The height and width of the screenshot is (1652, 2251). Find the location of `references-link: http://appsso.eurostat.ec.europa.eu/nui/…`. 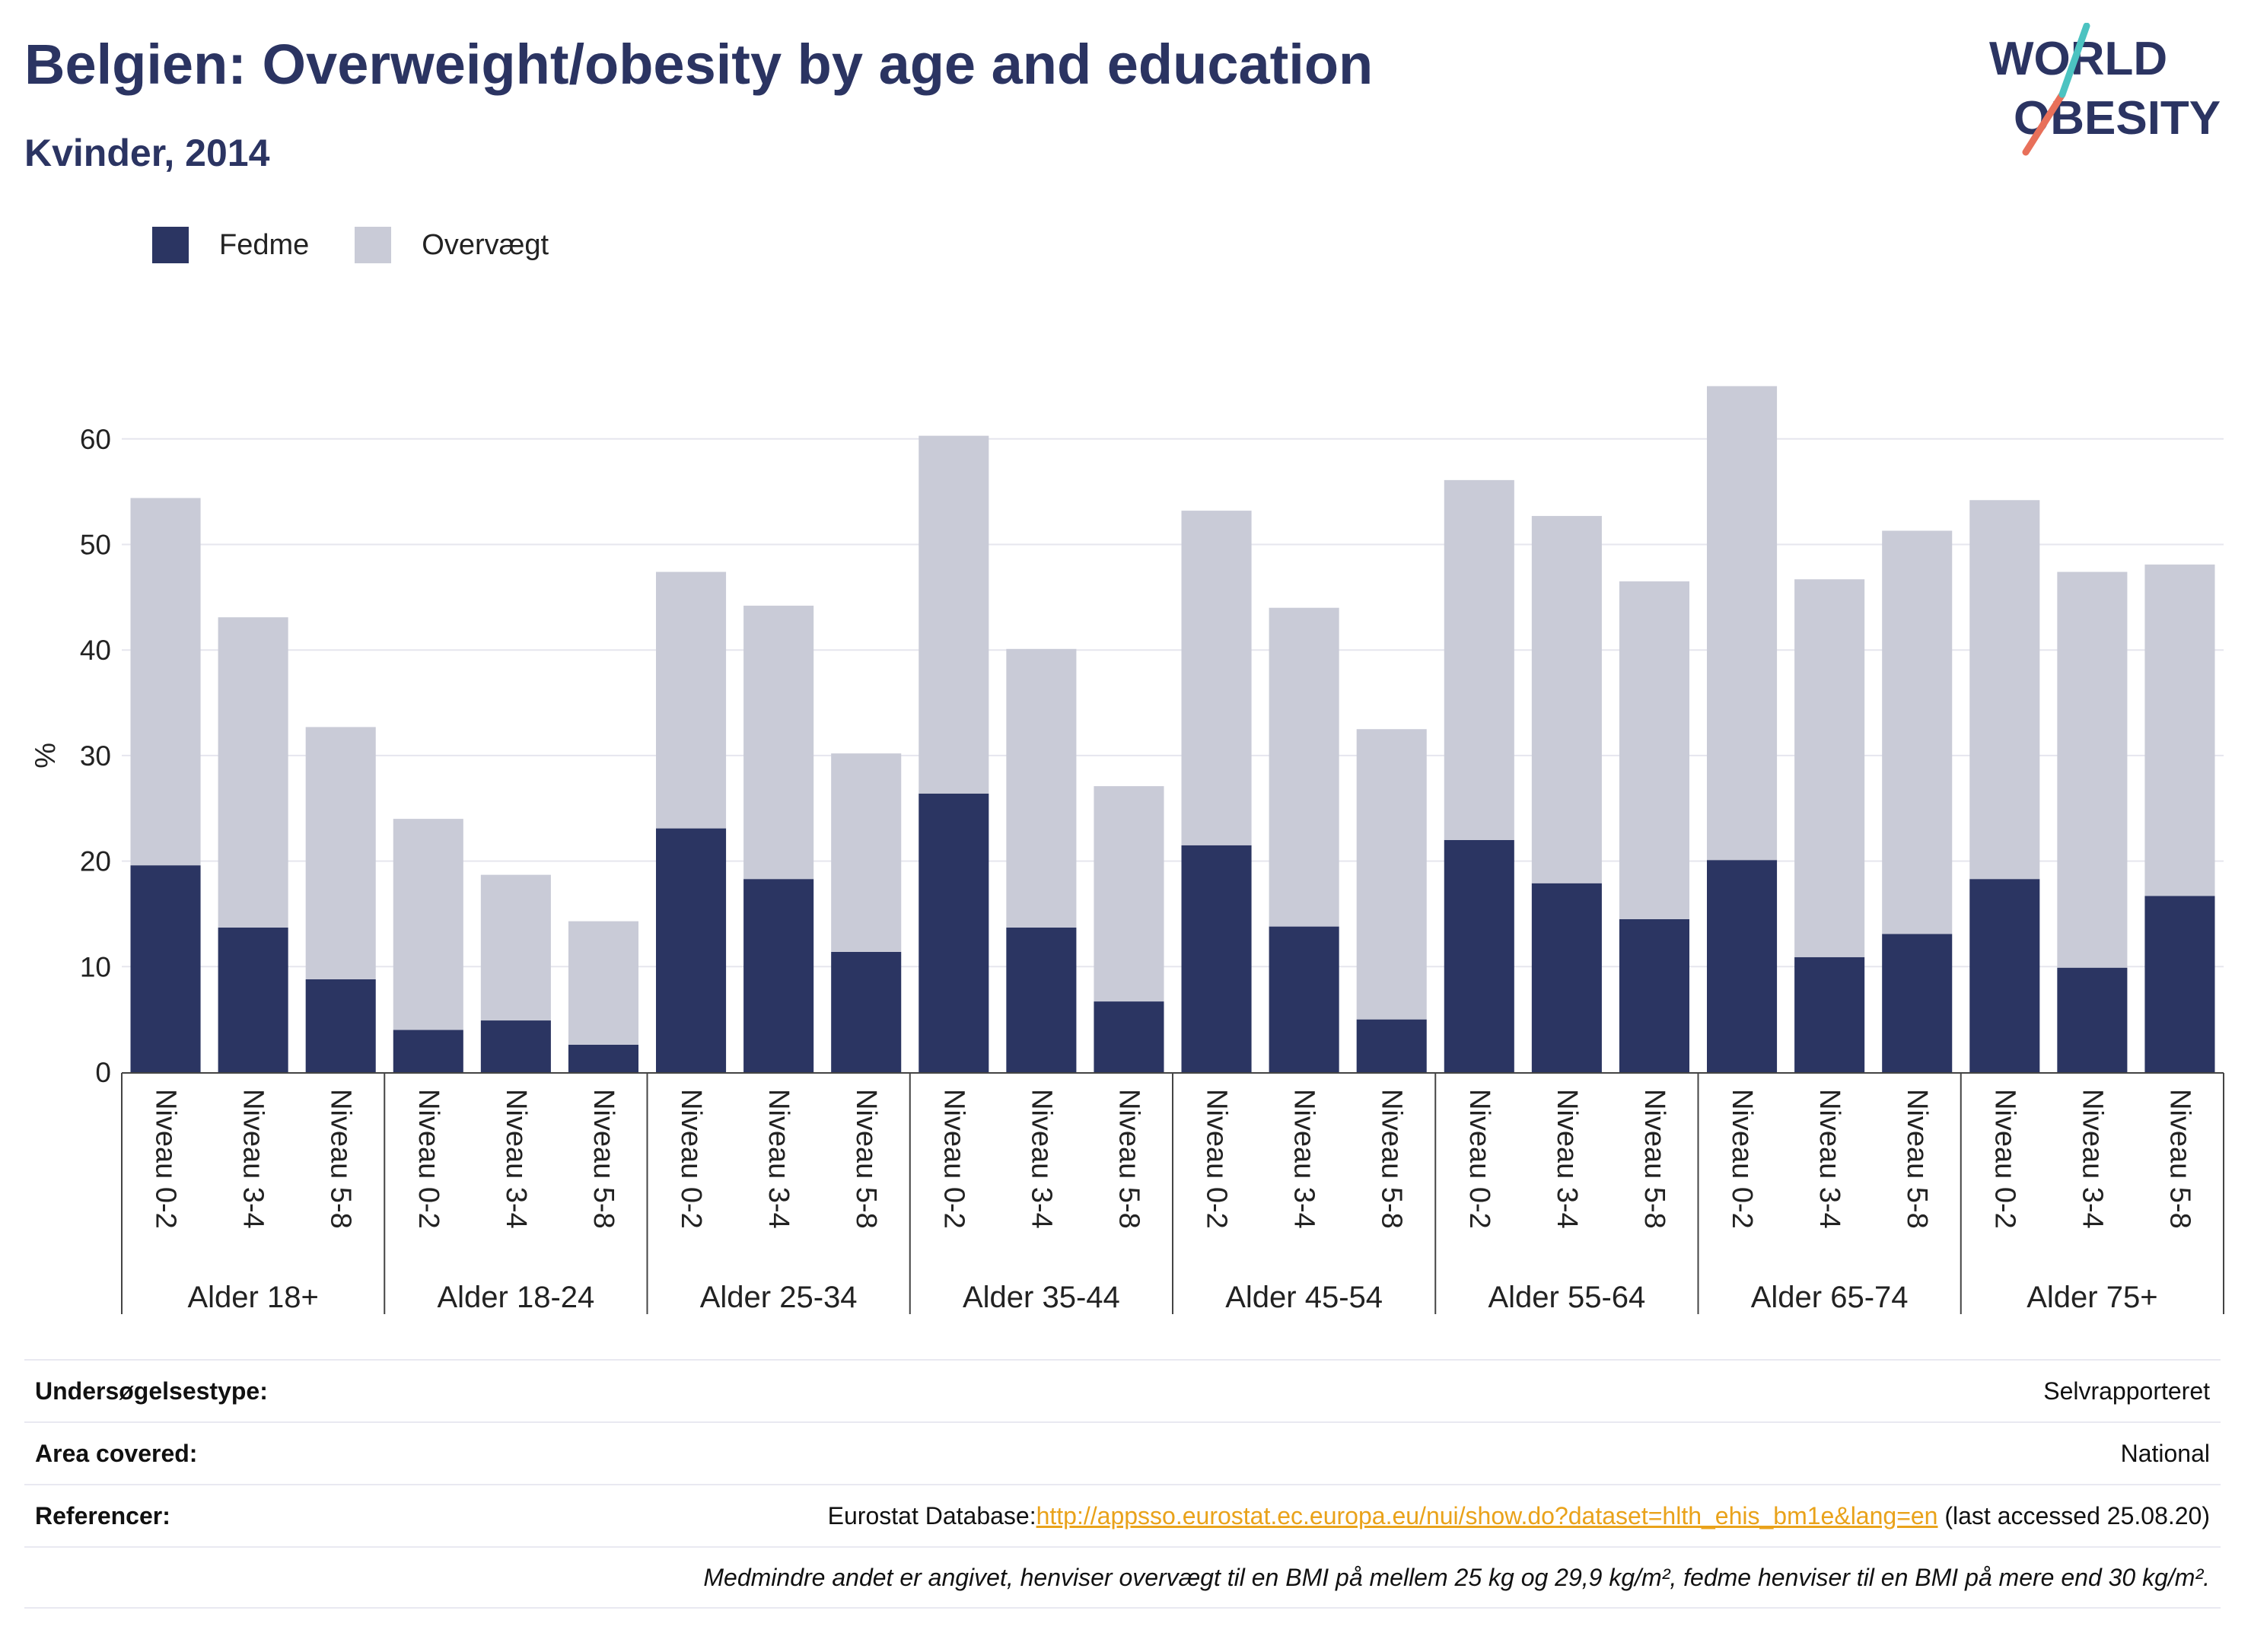

references-link: http://appsso.eurostat.ec.europa.eu/nui/… is located at coordinates (1487, 1515).